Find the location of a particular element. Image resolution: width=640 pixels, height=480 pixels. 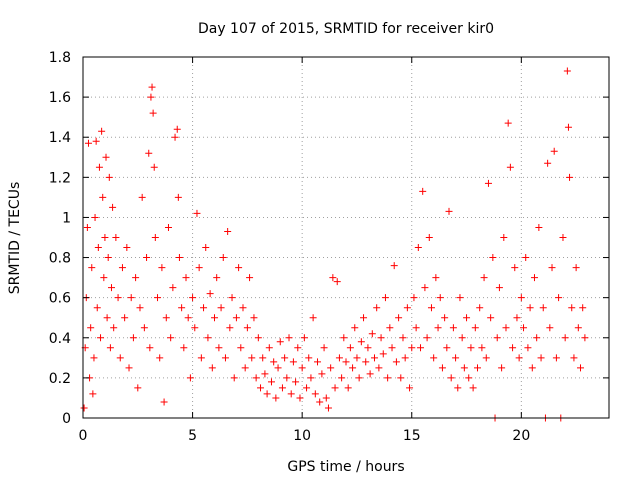

y-tick-label: 0.4 is located at coordinates (60, 339).